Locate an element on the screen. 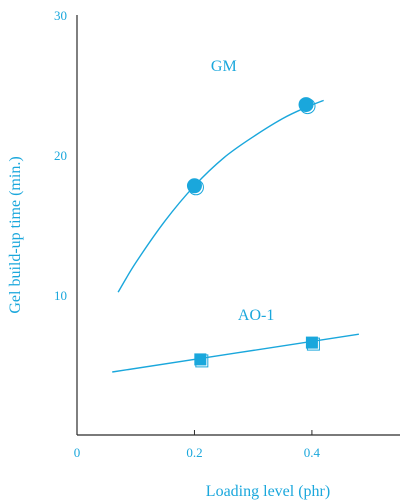 This screenshot has width=401, height=503. y-tick-label: 30 is located at coordinates (60, 15).